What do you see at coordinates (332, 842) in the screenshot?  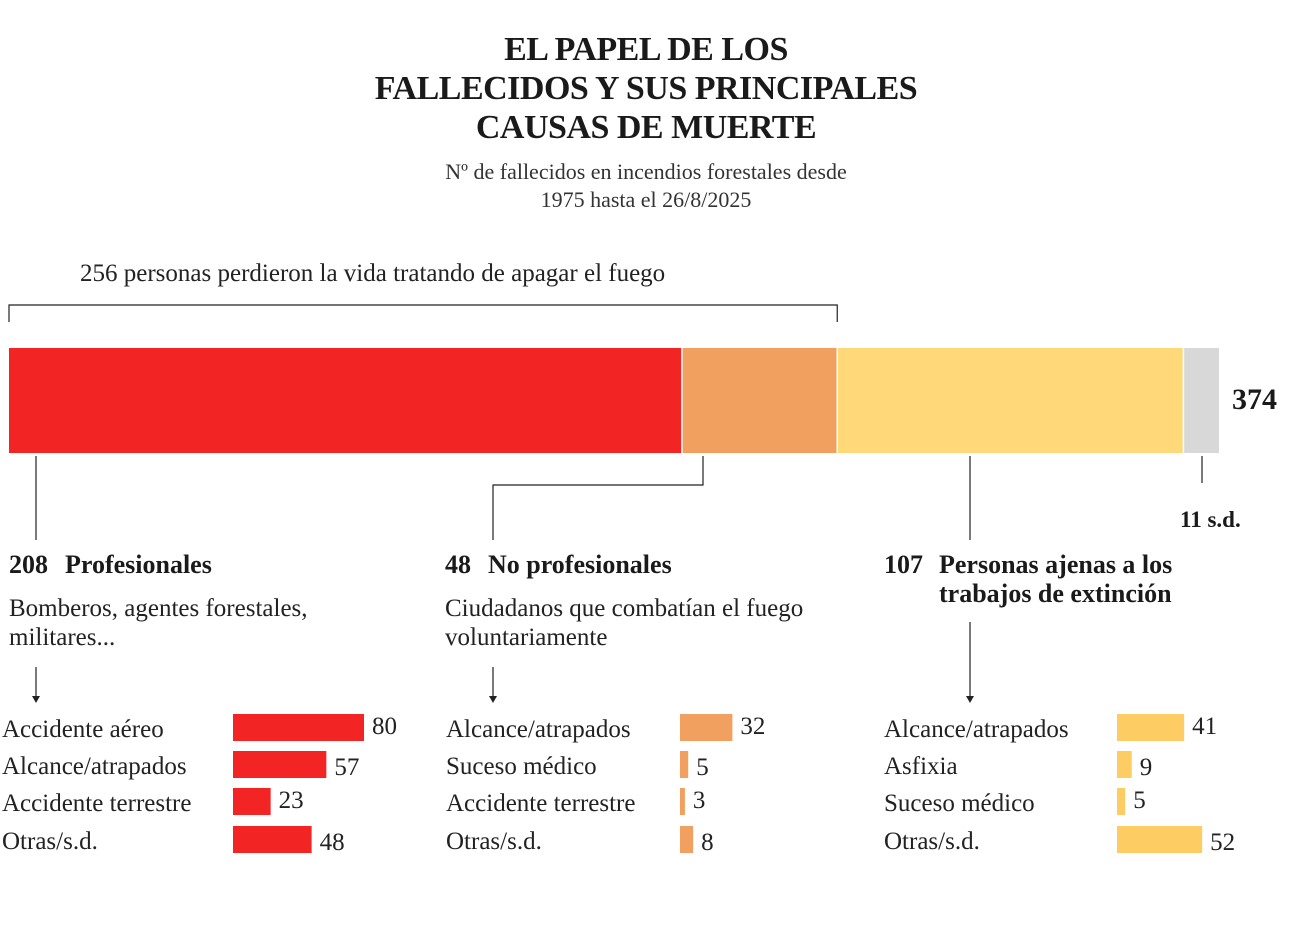 I see `data-label-profesionales: 48` at bounding box center [332, 842].